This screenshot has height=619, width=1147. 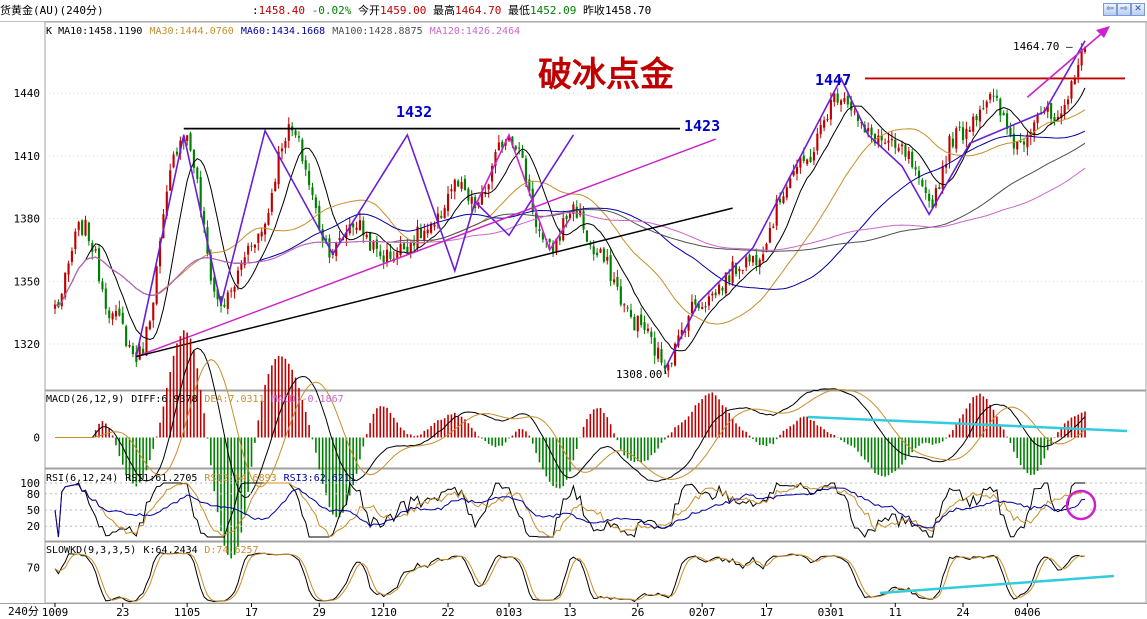 I want to click on quote-low: 1452.09, so click(x=553, y=10).